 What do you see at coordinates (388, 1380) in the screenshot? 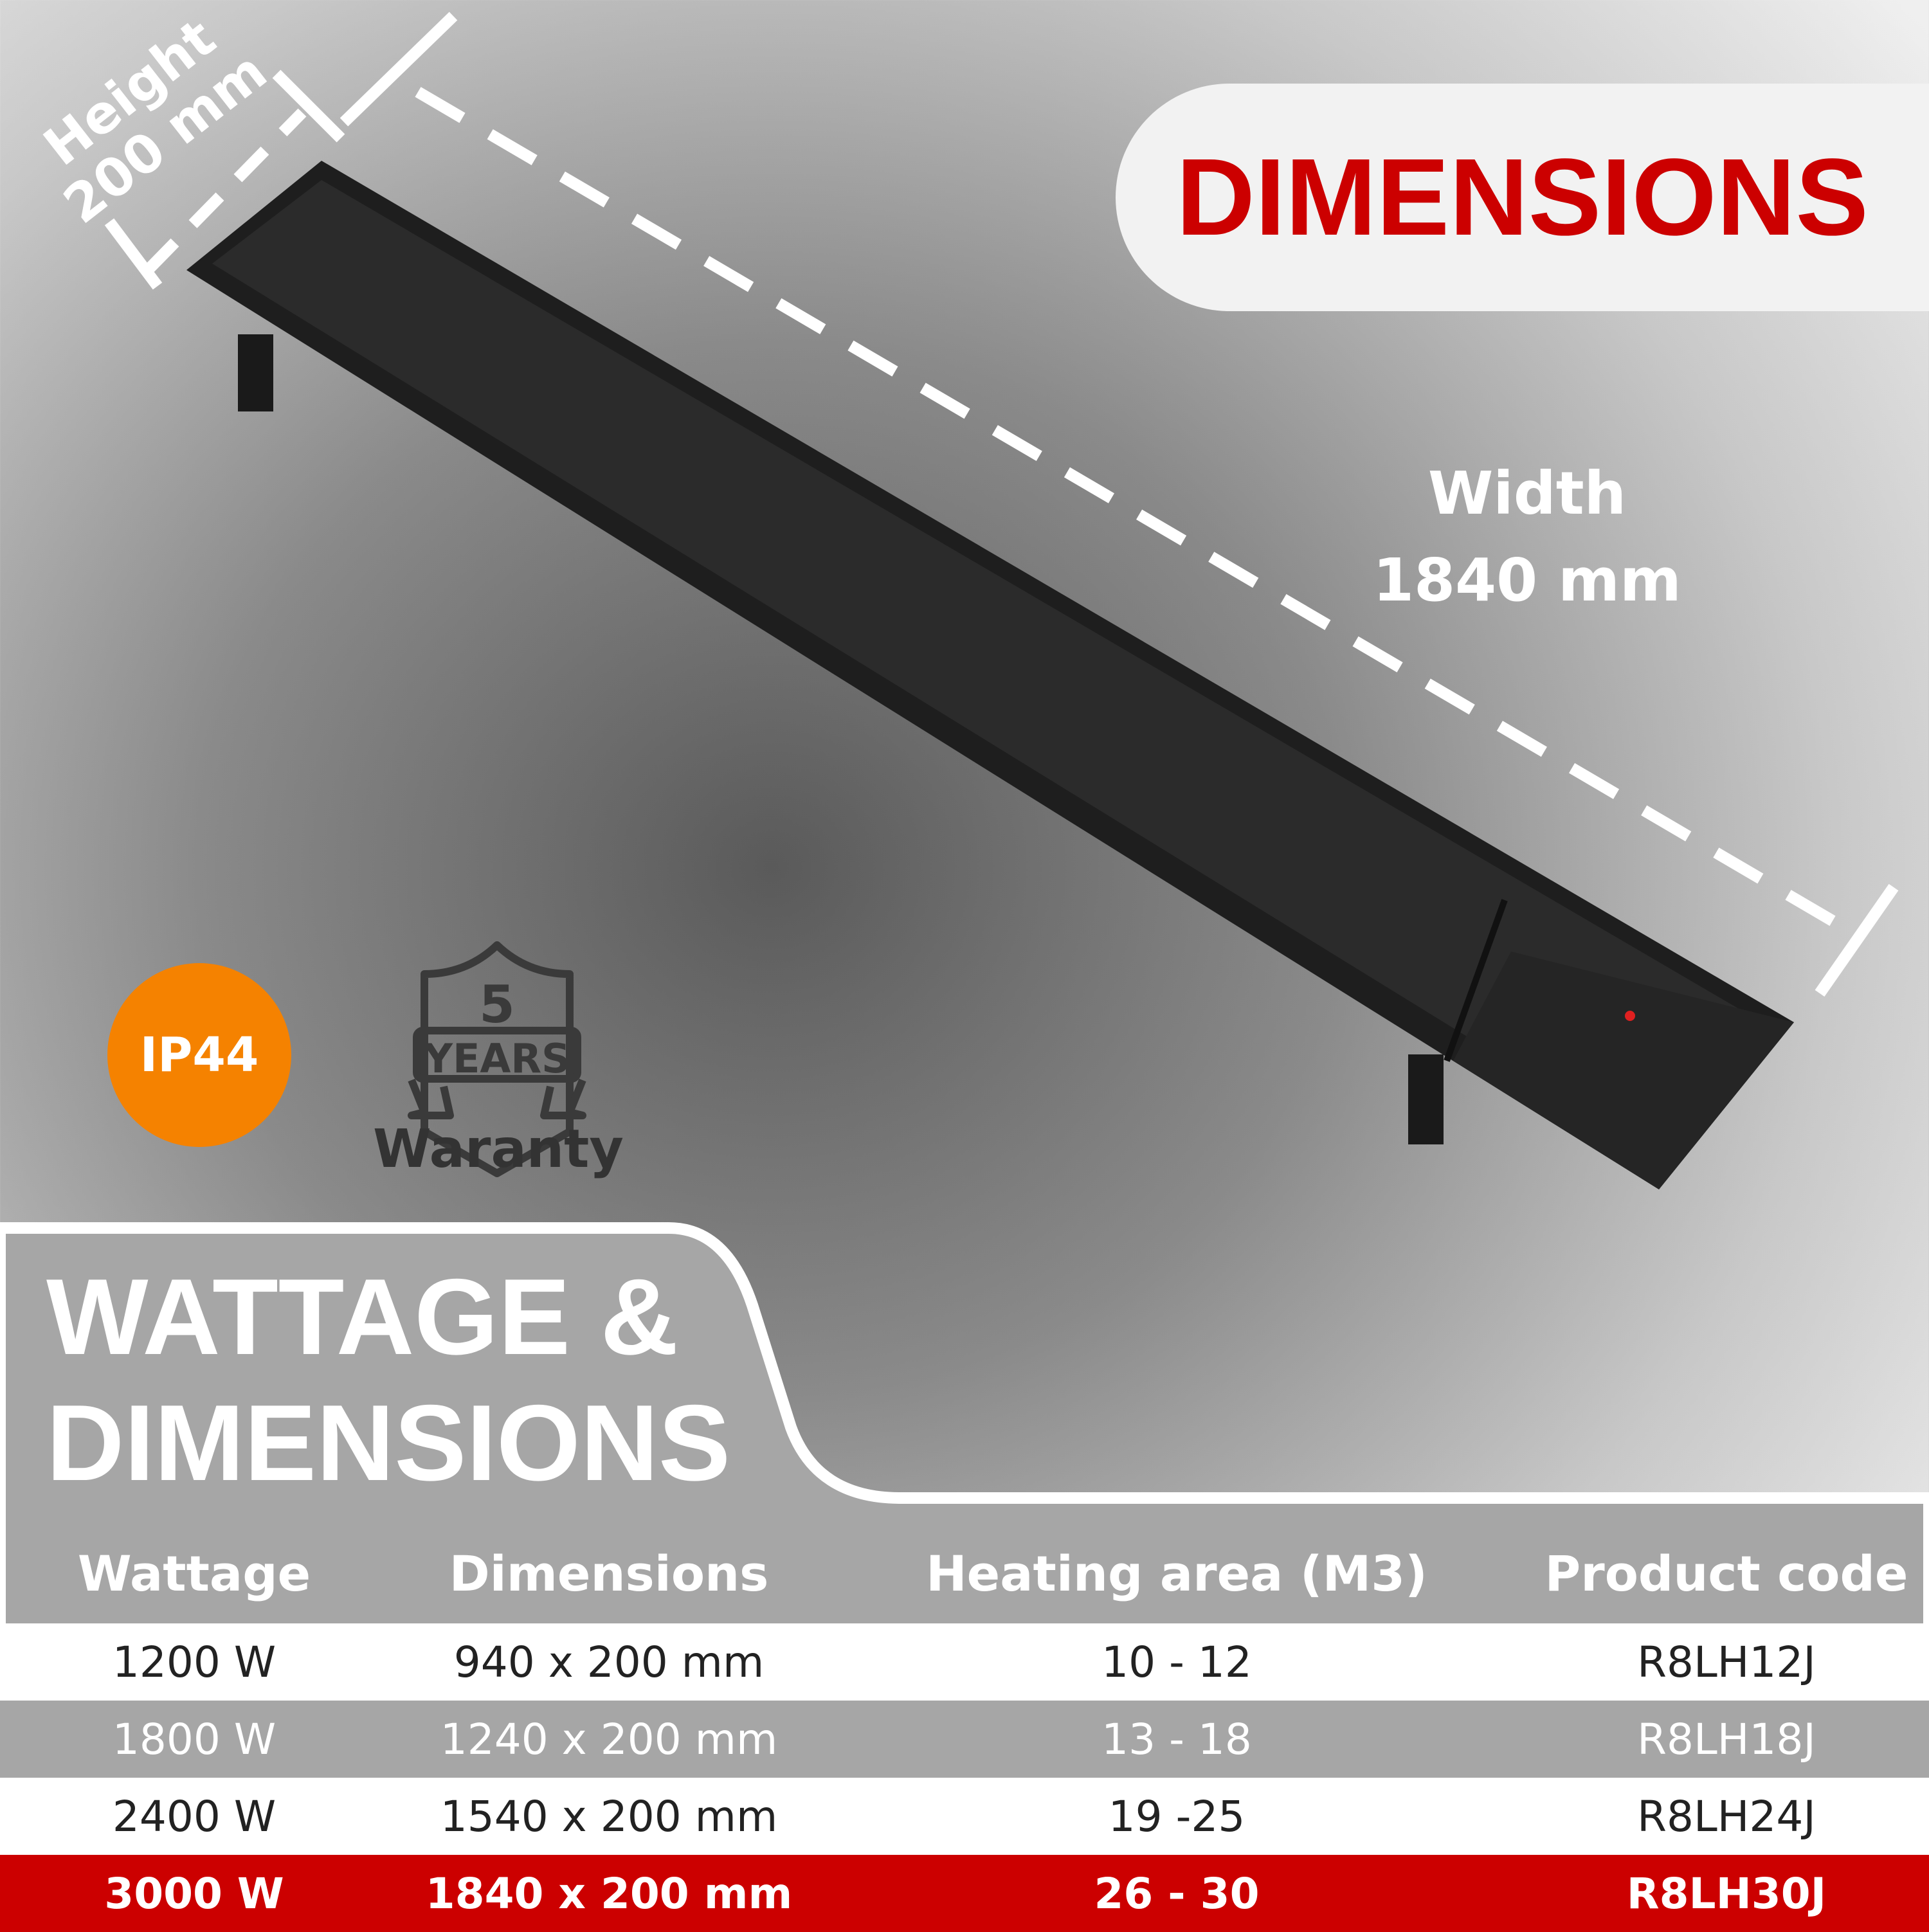
I see `panel-title: WATTAGE & DIMENSIONS` at bounding box center [388, 1380].